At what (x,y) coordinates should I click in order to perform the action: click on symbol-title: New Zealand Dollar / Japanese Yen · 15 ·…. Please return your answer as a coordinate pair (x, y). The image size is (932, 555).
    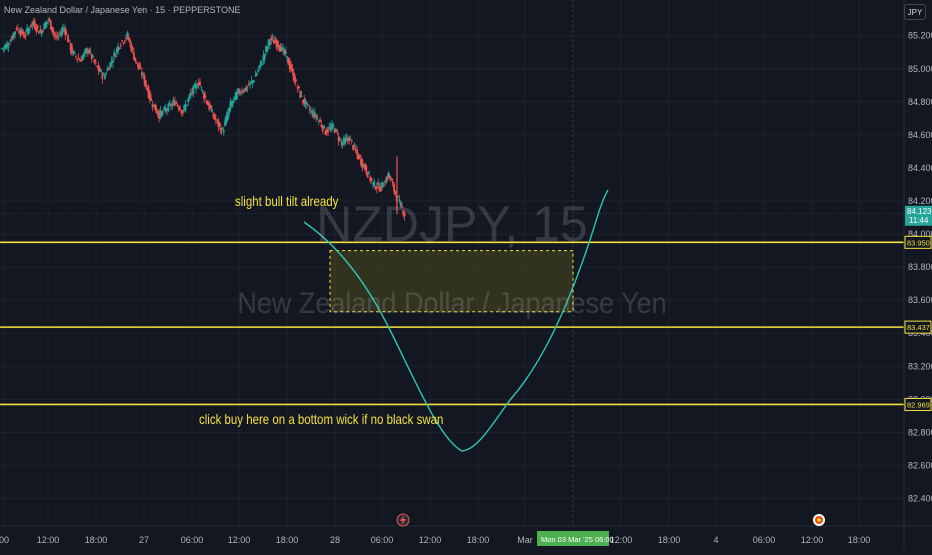
    Looking at the image, I should click on (122, 10).